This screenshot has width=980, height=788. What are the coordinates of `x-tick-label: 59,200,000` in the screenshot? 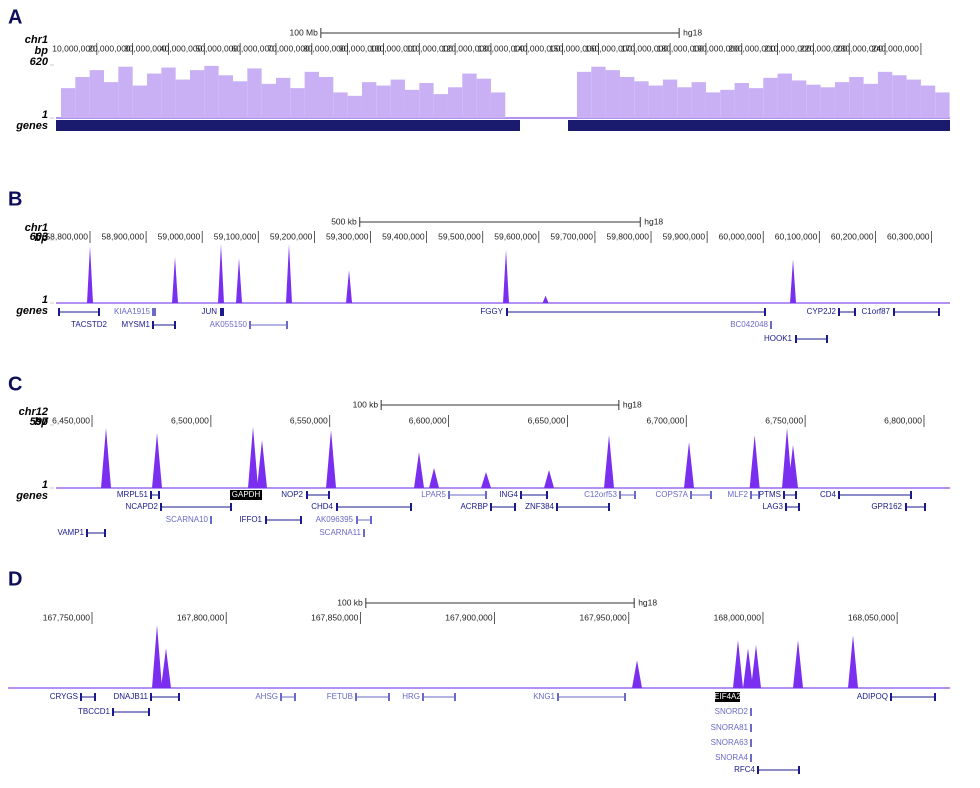 It's located at (291, 236).